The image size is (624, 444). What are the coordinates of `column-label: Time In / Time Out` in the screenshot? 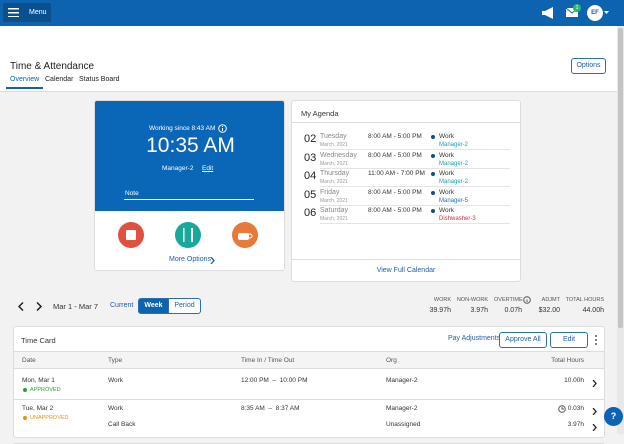 It's located at (268, 360).